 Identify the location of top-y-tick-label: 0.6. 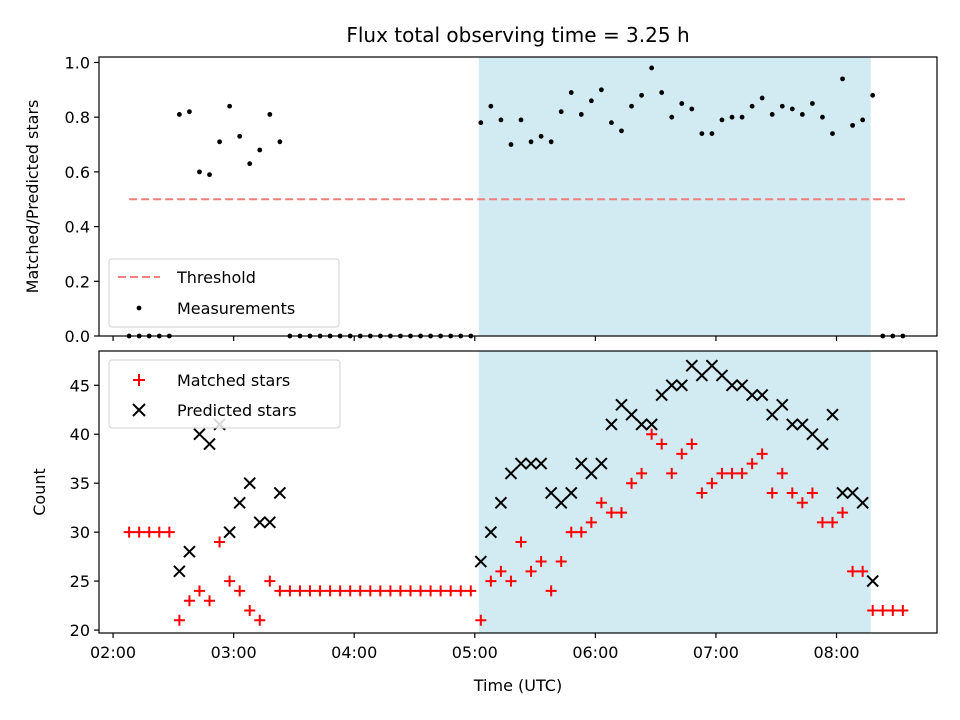
(77, 172).